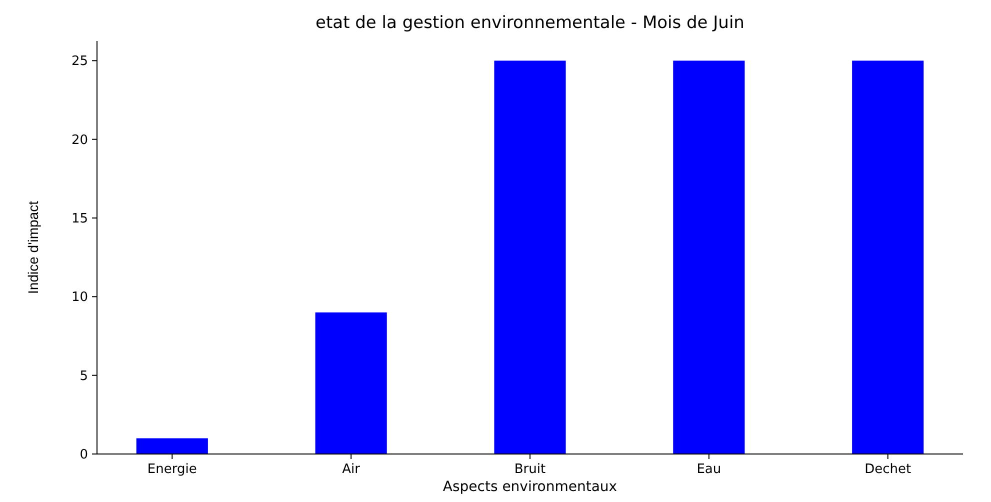 Image resolution: width=991 pixels, height=502 pixels. Describe the element at coordinates (888, 469) in the screenshot. I see `x-tick-label: Dechet` at that location.